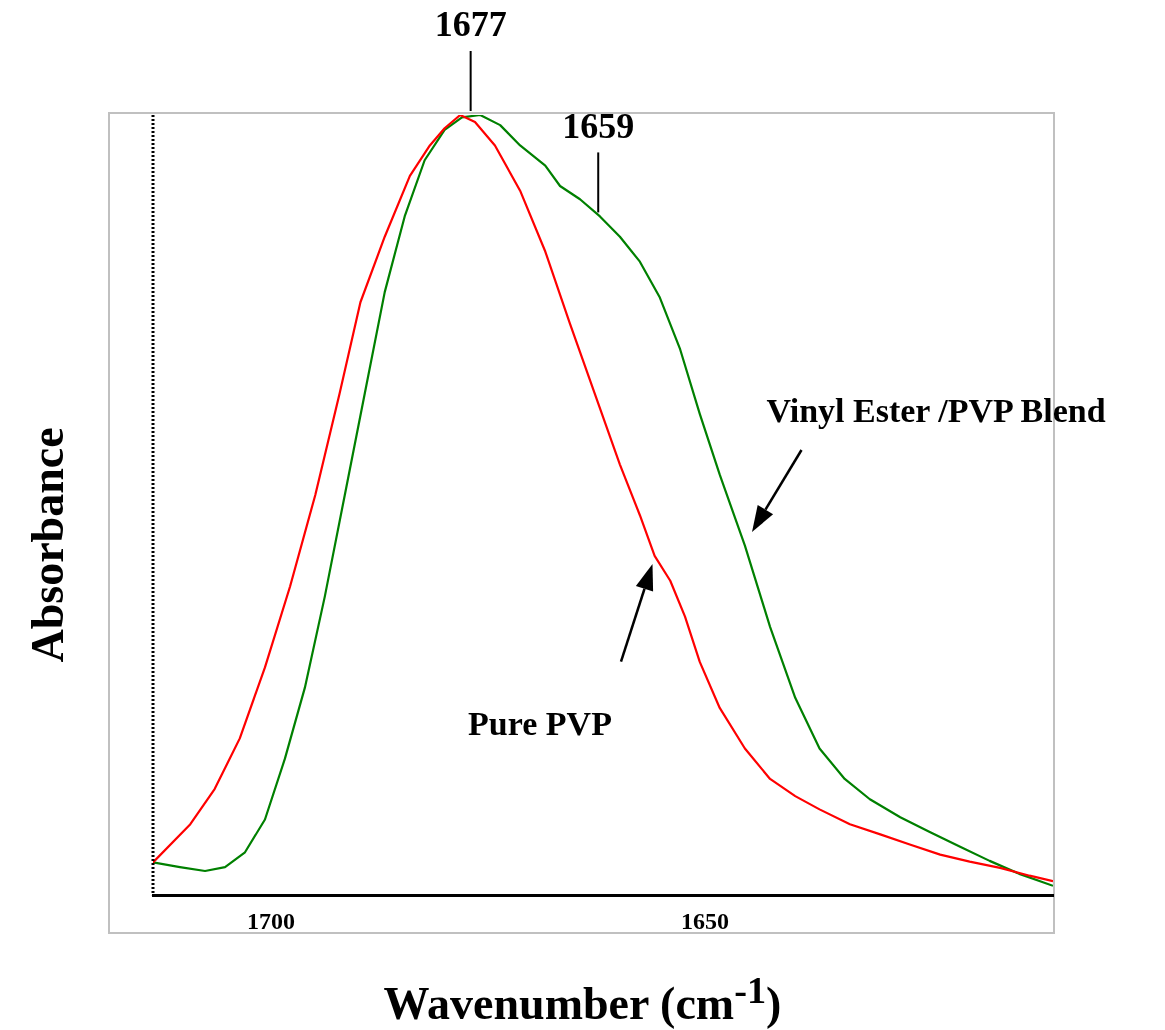 The image size is (1165, 1030). Describe the element at coordinates (704, 920) in the screenshot. I see `x-tick-label: 1650` at that location.